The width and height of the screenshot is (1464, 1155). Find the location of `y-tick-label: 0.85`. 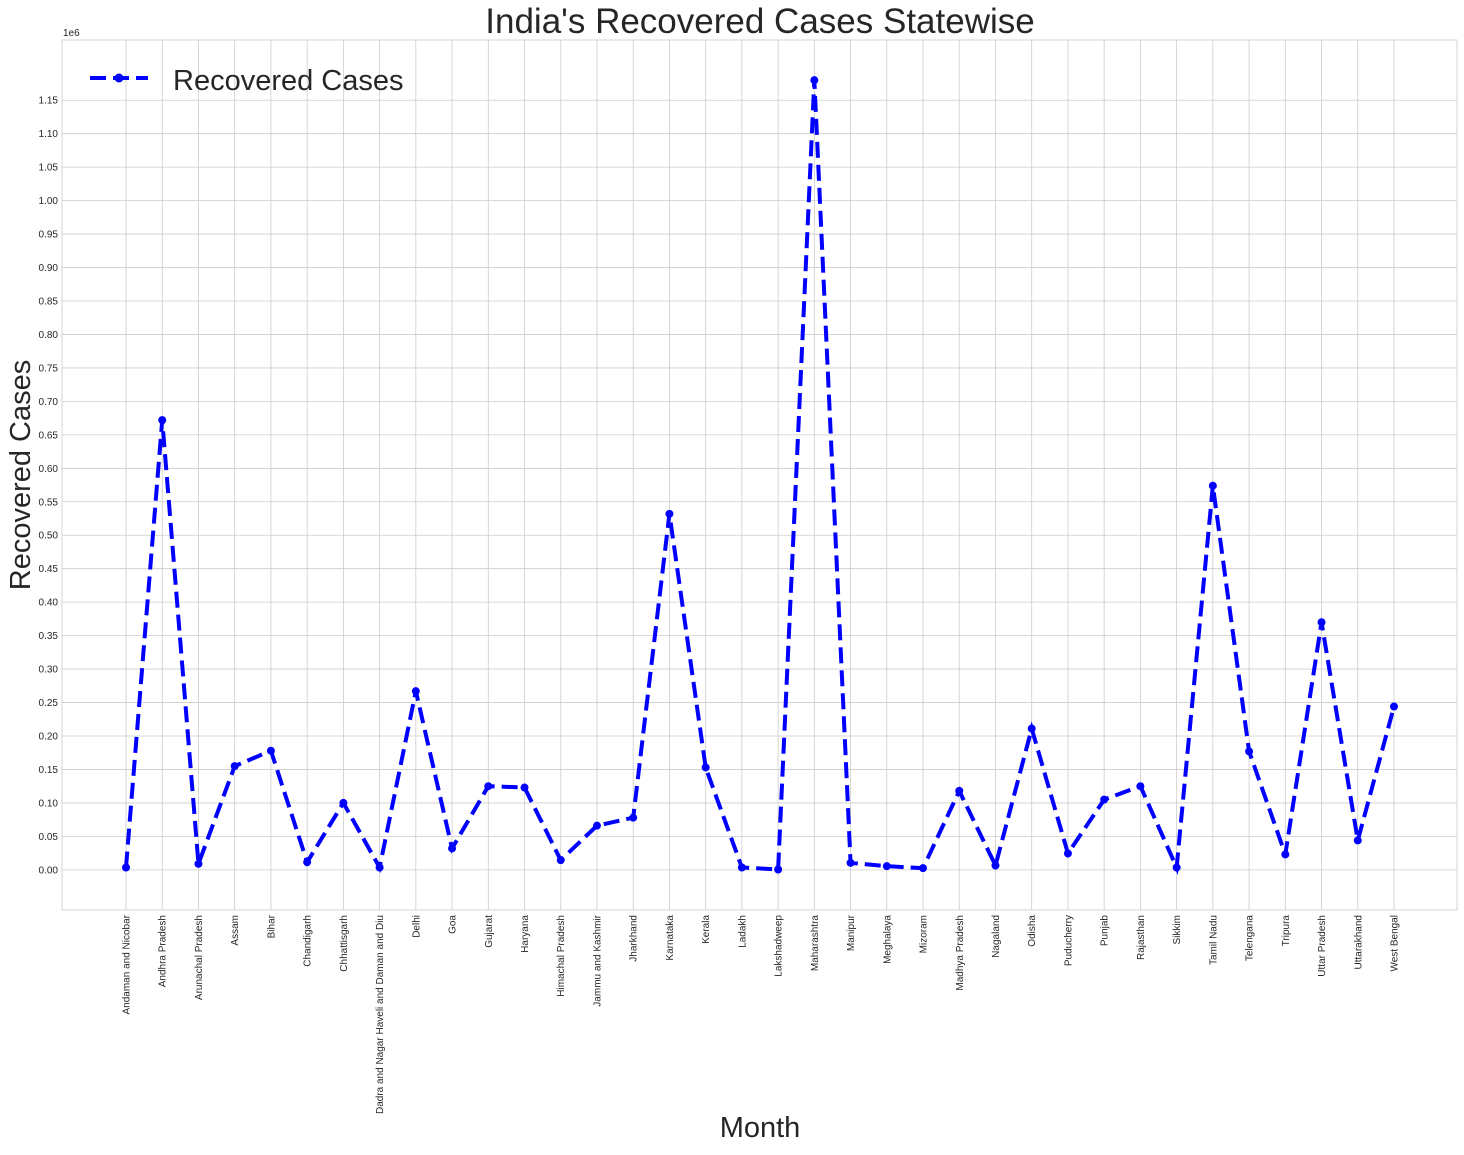

y-tick-label: 0.85 is located at coordinates (49, 302).